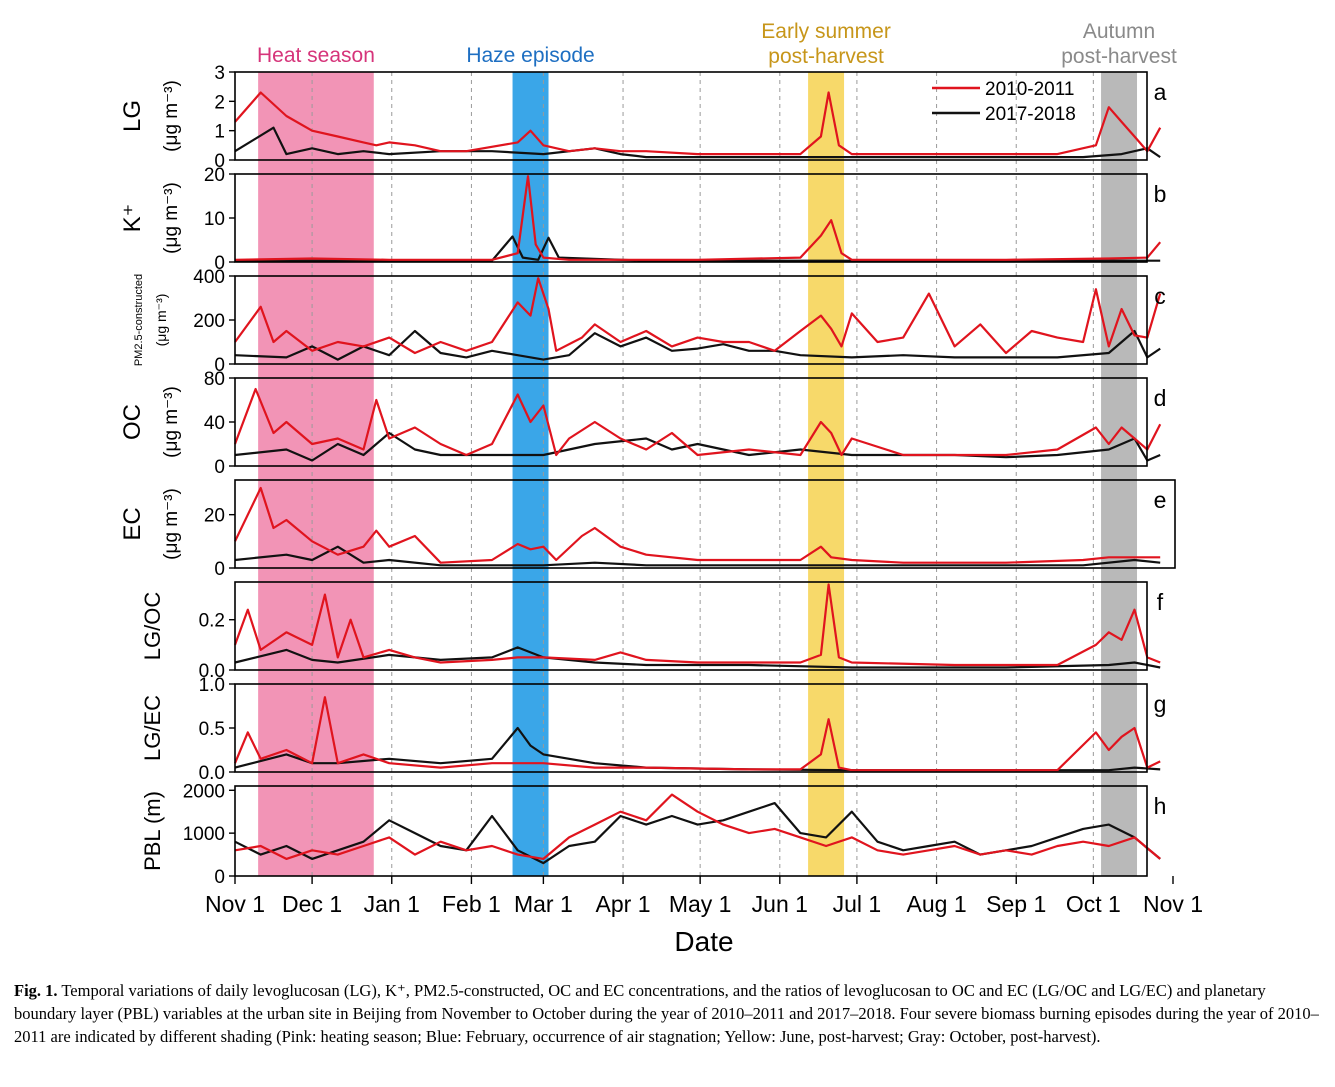 This screenshot has height=1087, width=1335. What do you see at coordinates (697, 422) in the screenshot?
I see `series-line-2010-2011-d` at bounding box center [697, 422].